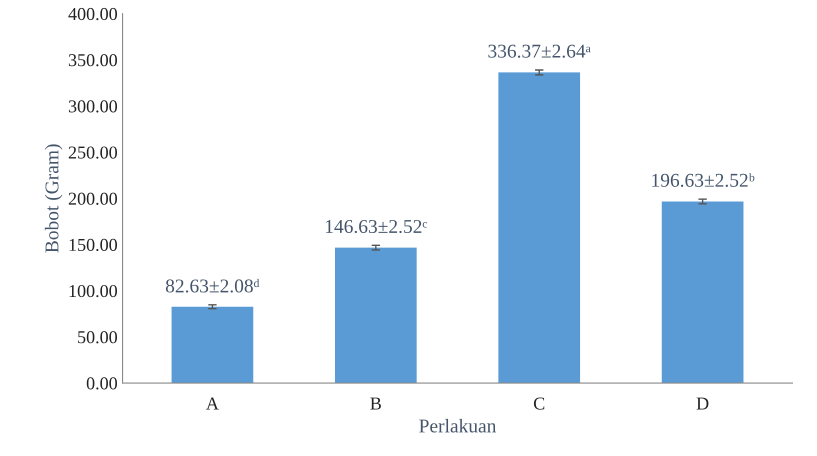  What do you see at coordinates (101, 383) in the screenshot?
I see `y-tick-label: 0.00` at bounding box center [101, 383].